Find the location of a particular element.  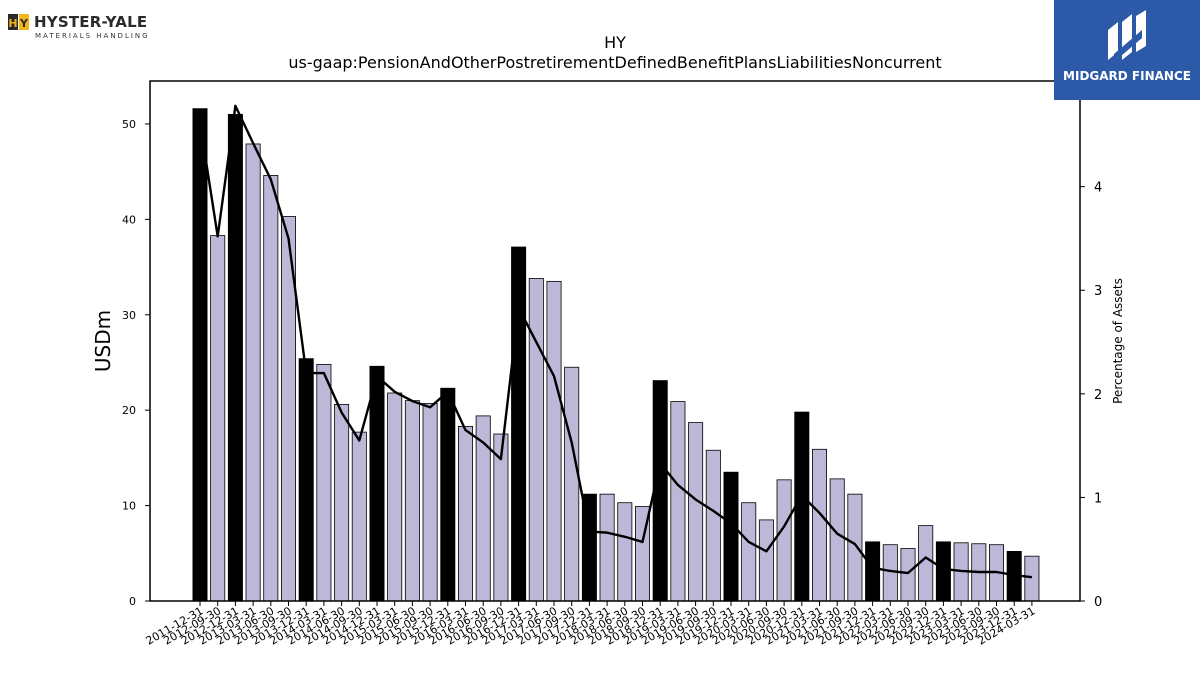

y-tick-label: 20 is located at coordinates (129, 410).